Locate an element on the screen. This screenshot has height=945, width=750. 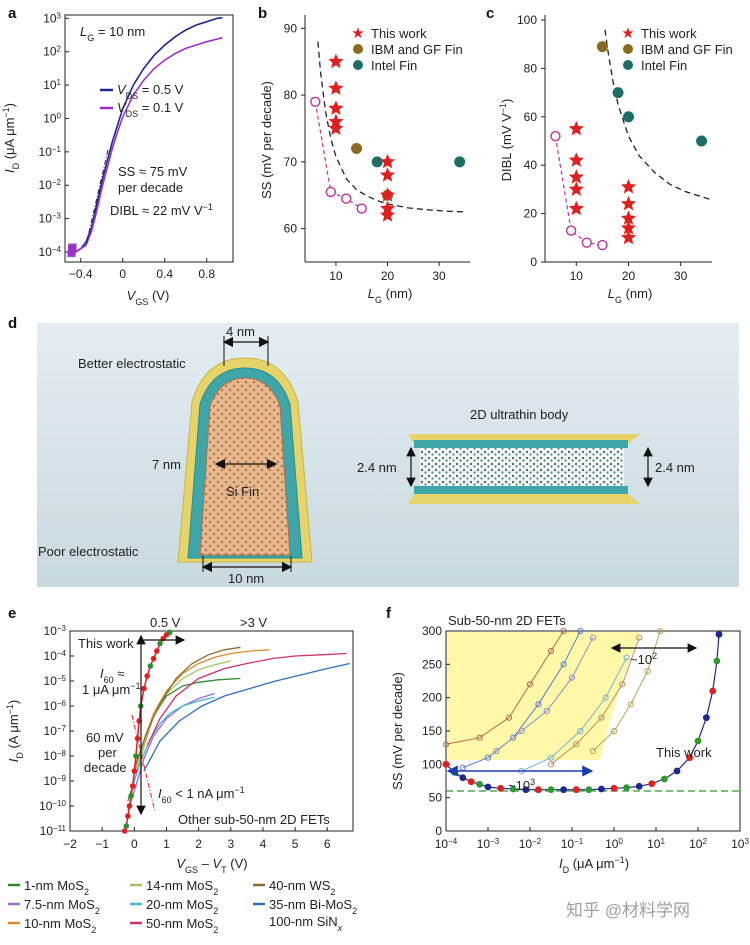
label-this-work-f: This work is located at coordinates (684, 752).